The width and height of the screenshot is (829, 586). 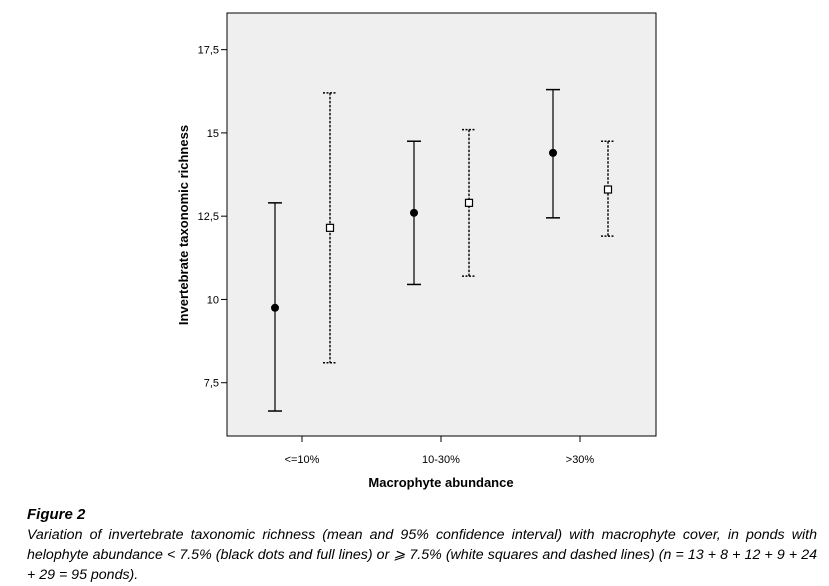 I want to click on x-tick-label: 10-30%, so click(x=441, y=460).